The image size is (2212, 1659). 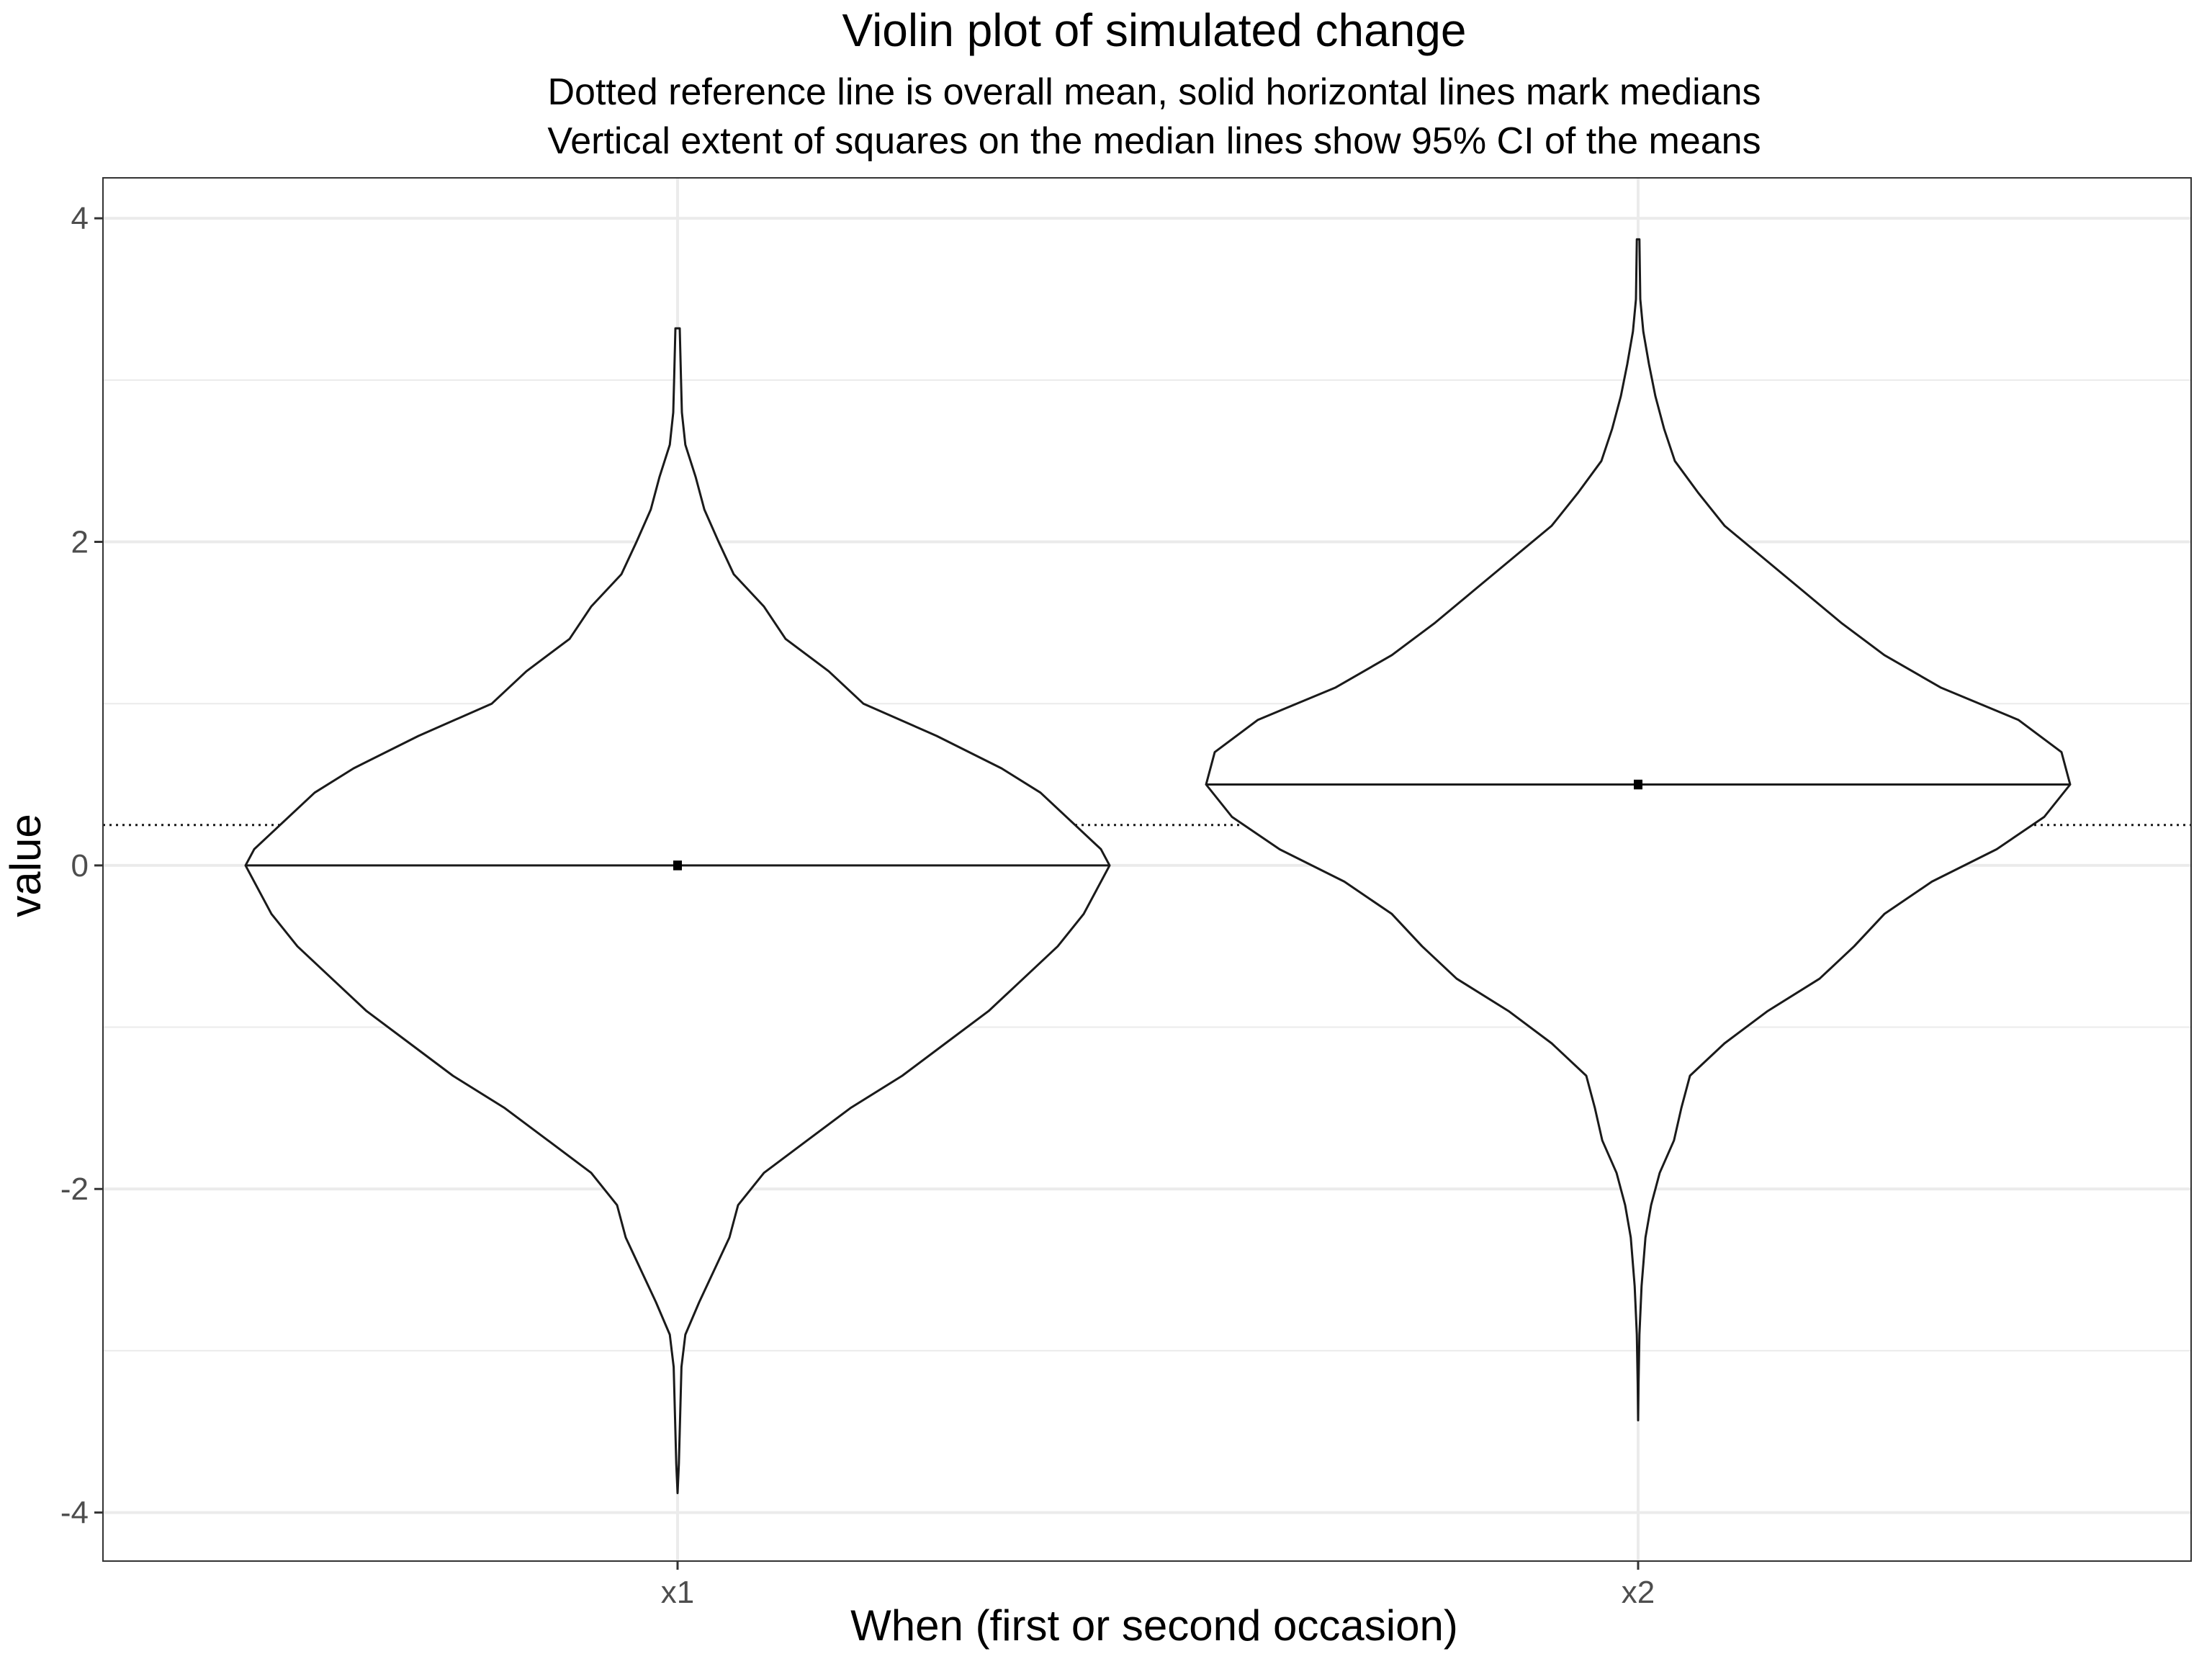 What do you see at coordinates (25, 865) in the screenshot?
I see `y-axis-title: value` at bounding box center [25, 865].